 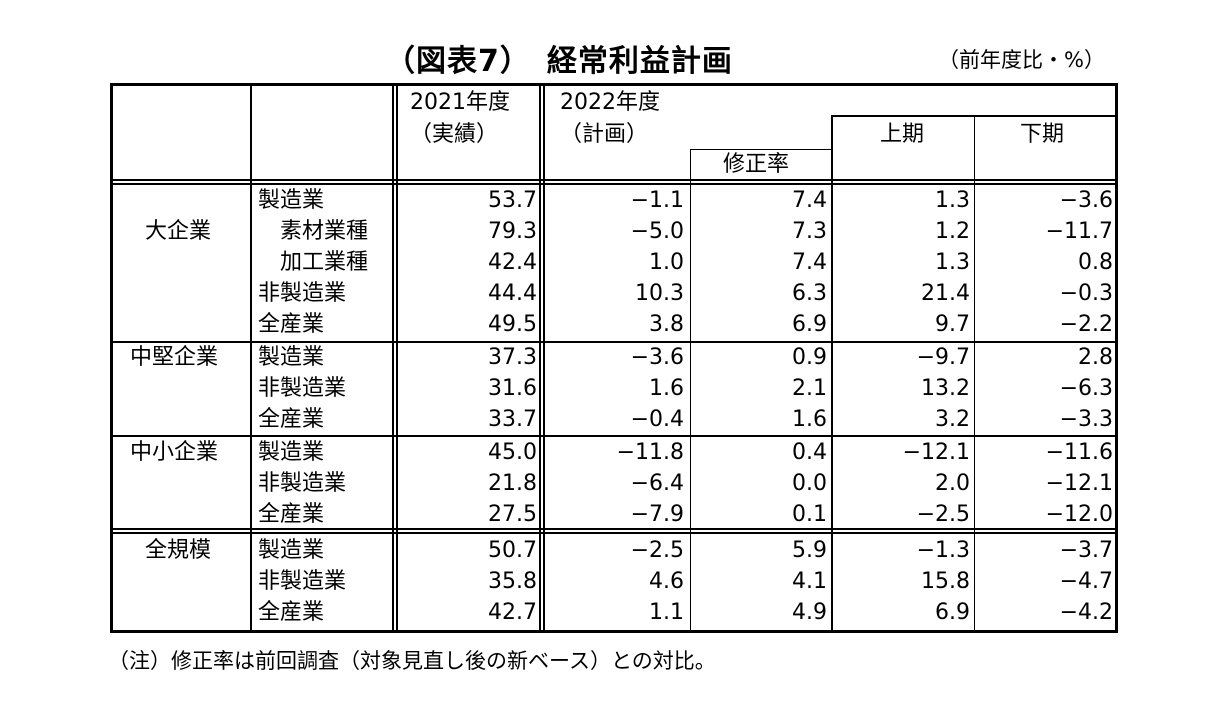 I want to click on cell-fy2021: 49.5, so click(x=512, y=324).